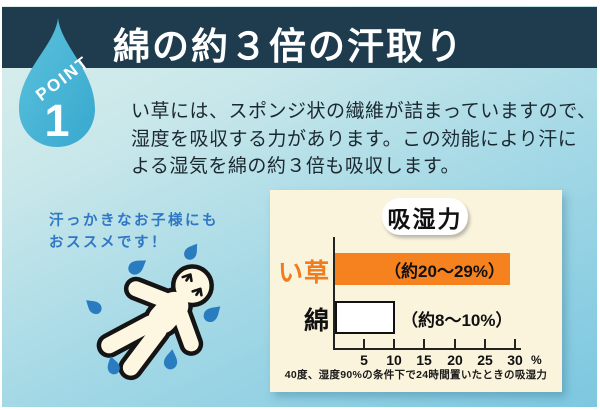 The width and height of the screenshot is (600, 410). What do you see at coordinates (56, 120) in the screenshot?
I see `point-number: 1` at bounding box center [56, 120].